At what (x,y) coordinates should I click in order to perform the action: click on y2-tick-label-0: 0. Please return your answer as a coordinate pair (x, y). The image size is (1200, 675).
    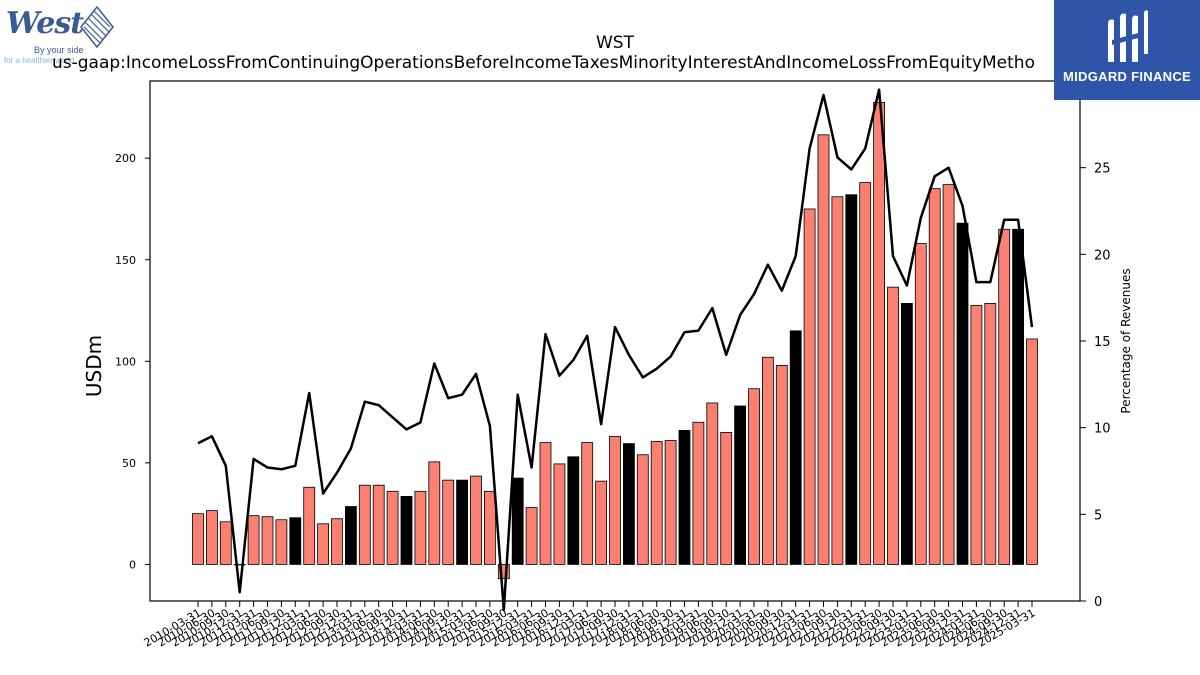
    Looking at the image, I should click on (1098, 602).